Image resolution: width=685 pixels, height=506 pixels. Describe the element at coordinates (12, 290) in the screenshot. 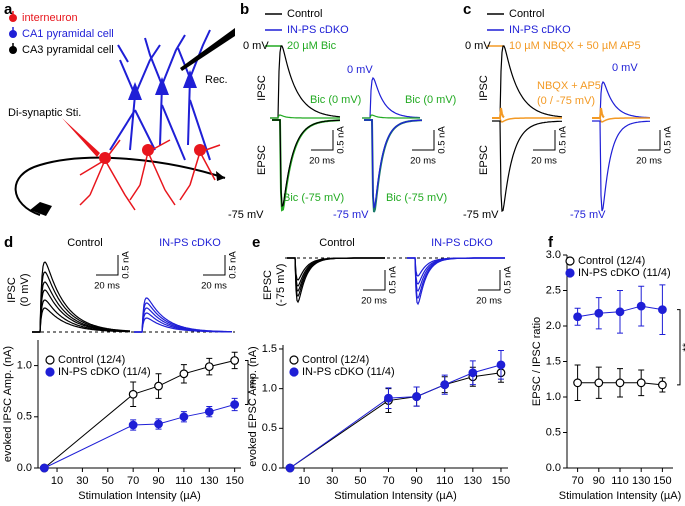

I see `trace-label: IPSC` at that location.